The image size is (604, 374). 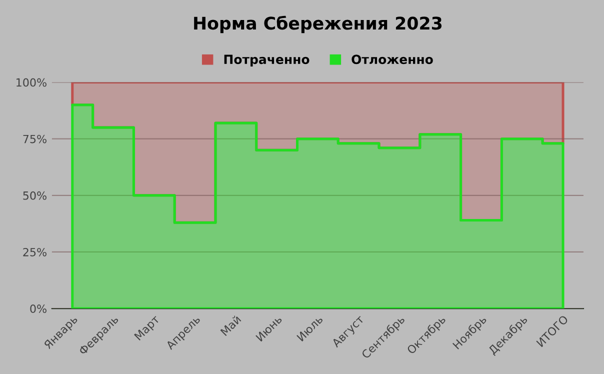 I want to click on y-tick-label: 50%, so click(x=34, y=195).